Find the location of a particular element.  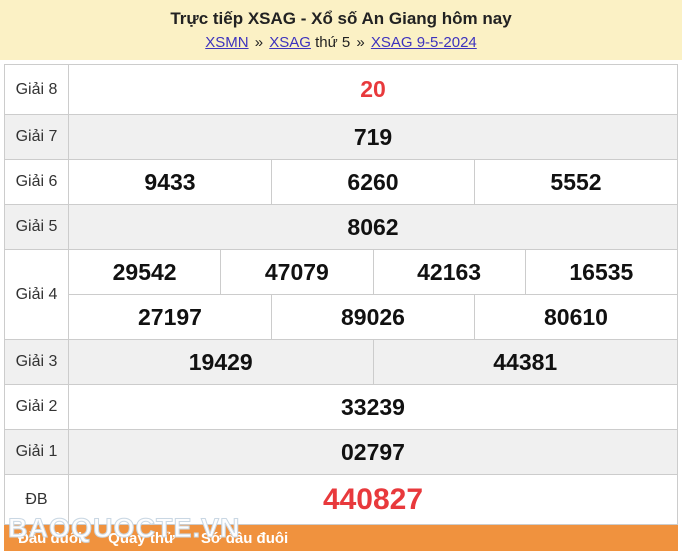

prize-label-db: ĐB is located at coordinates (36, 499).